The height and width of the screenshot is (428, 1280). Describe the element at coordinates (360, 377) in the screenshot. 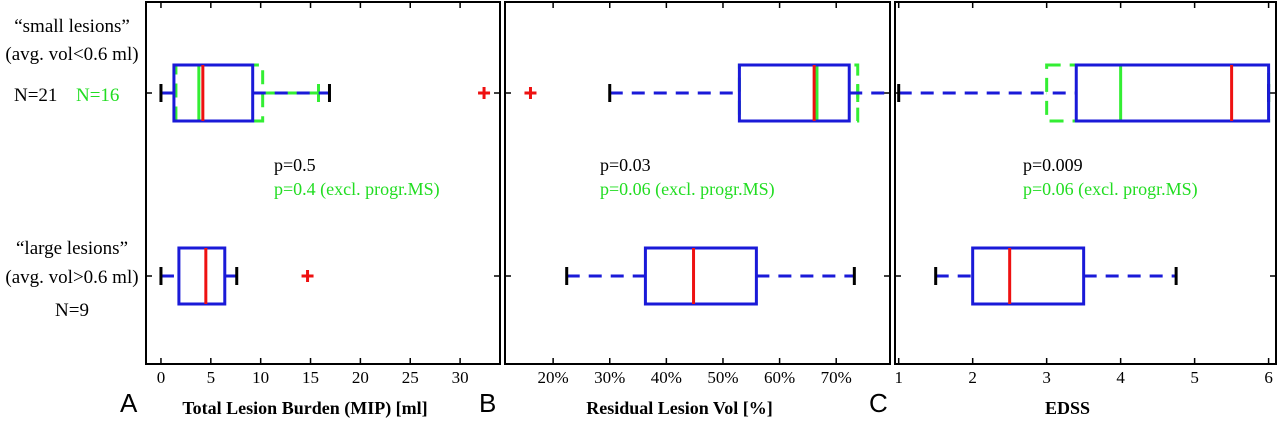

I see `x-tick-label: 20` at that location.